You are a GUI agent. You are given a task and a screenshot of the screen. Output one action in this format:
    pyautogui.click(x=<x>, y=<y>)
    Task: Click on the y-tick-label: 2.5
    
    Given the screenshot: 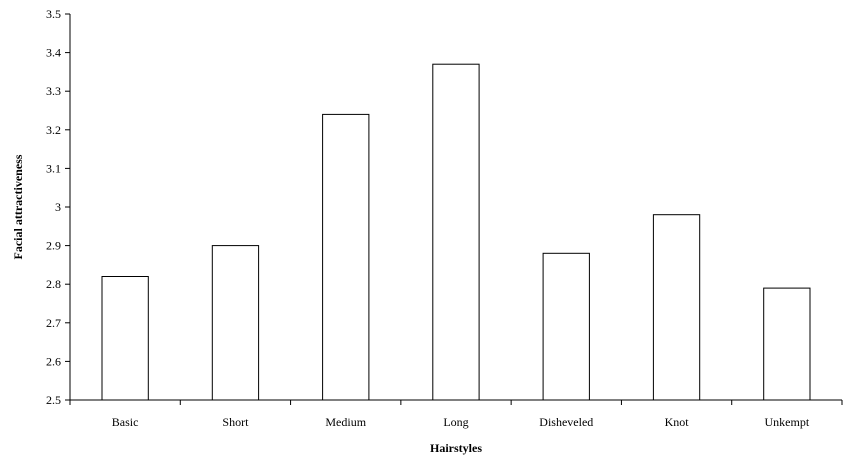 What is the action you would take?
    pyautogui.click(x=53, y=400)
    